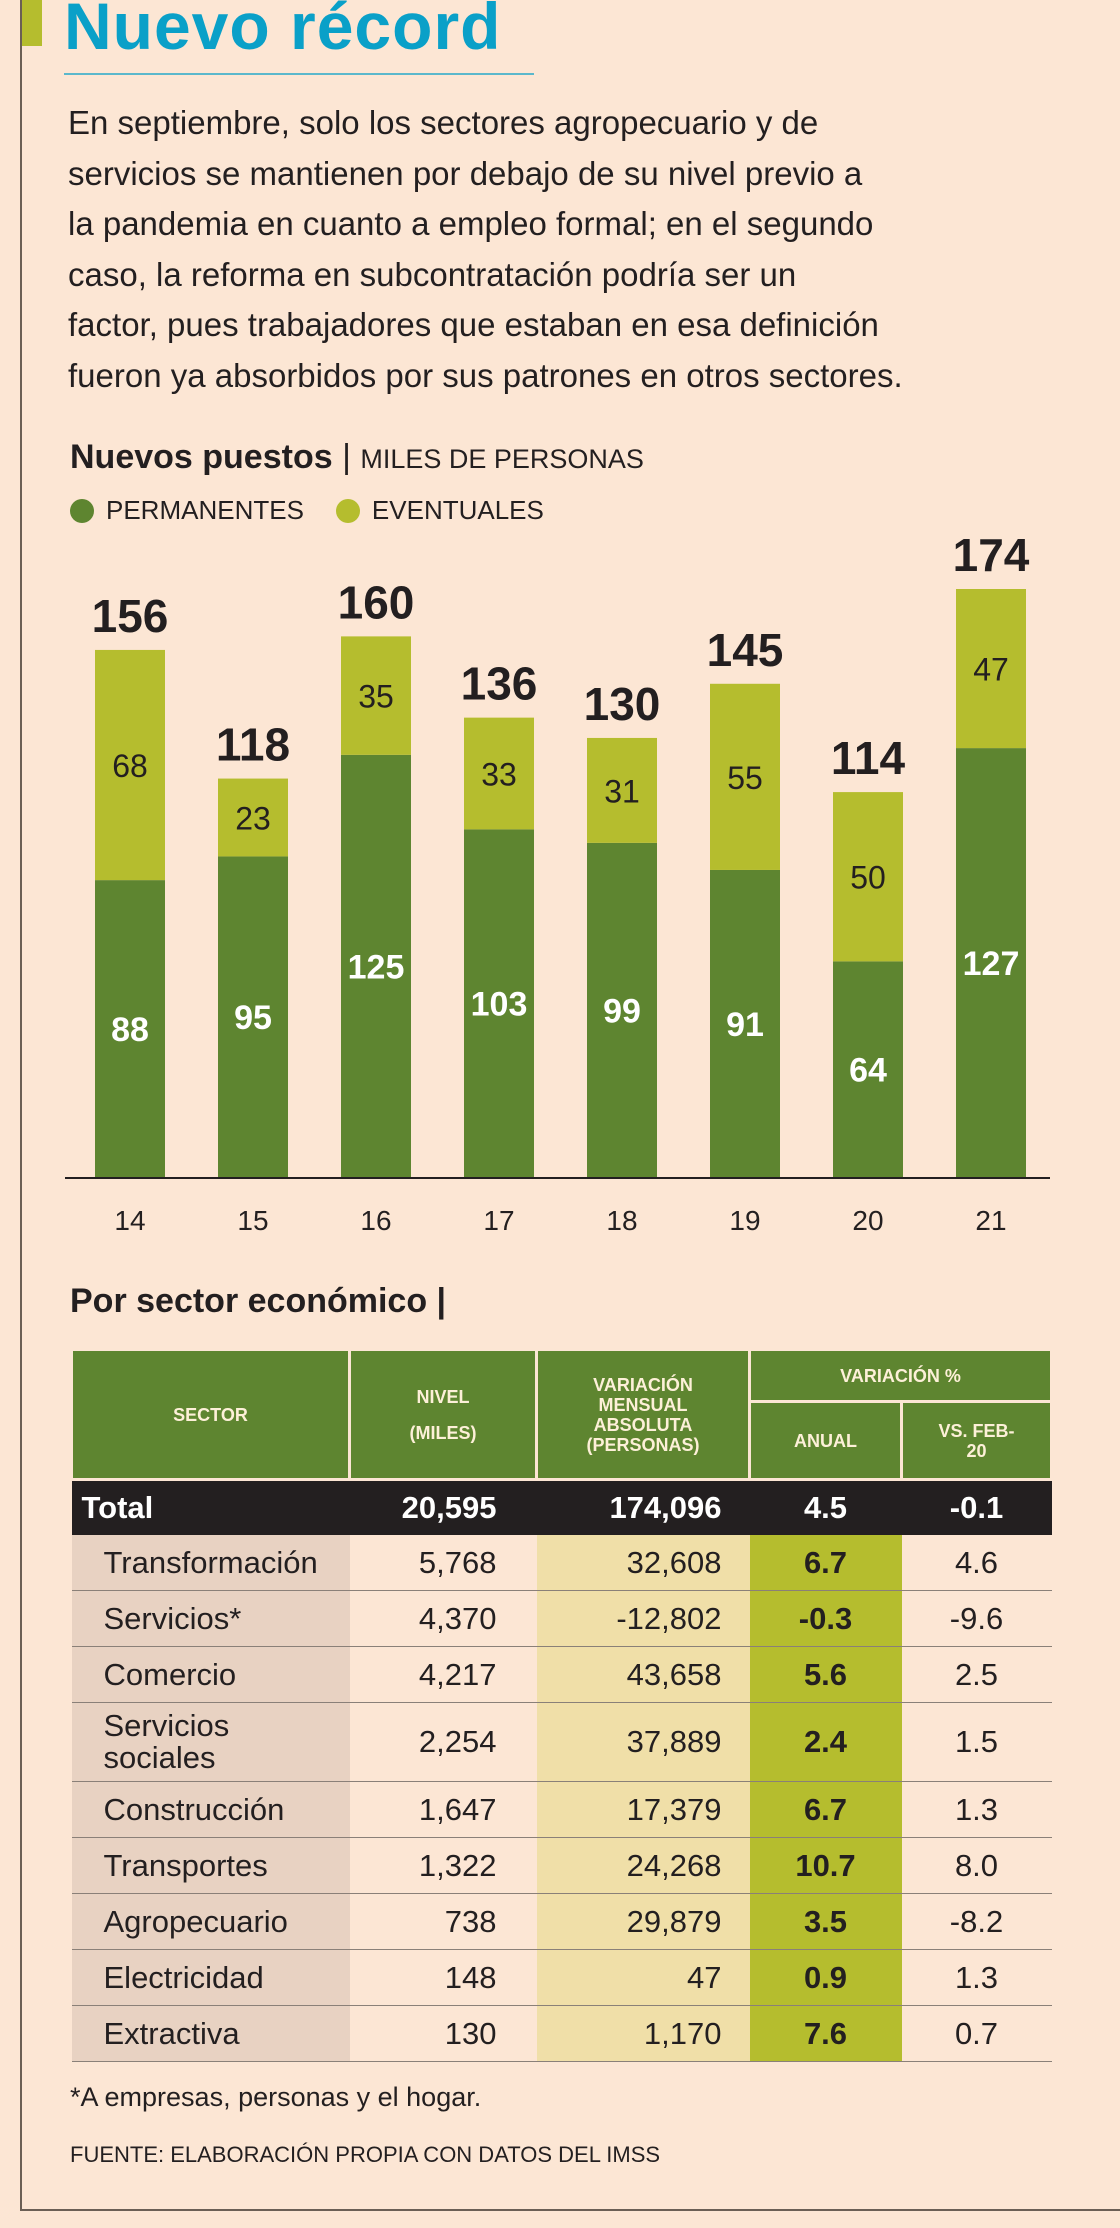 Image resolution: width=1120 pixels, height=2228 pixels. Describe the element at coordinates (825, 1742) in the screenshot. I see `cell-anual: 2.4` at that location.